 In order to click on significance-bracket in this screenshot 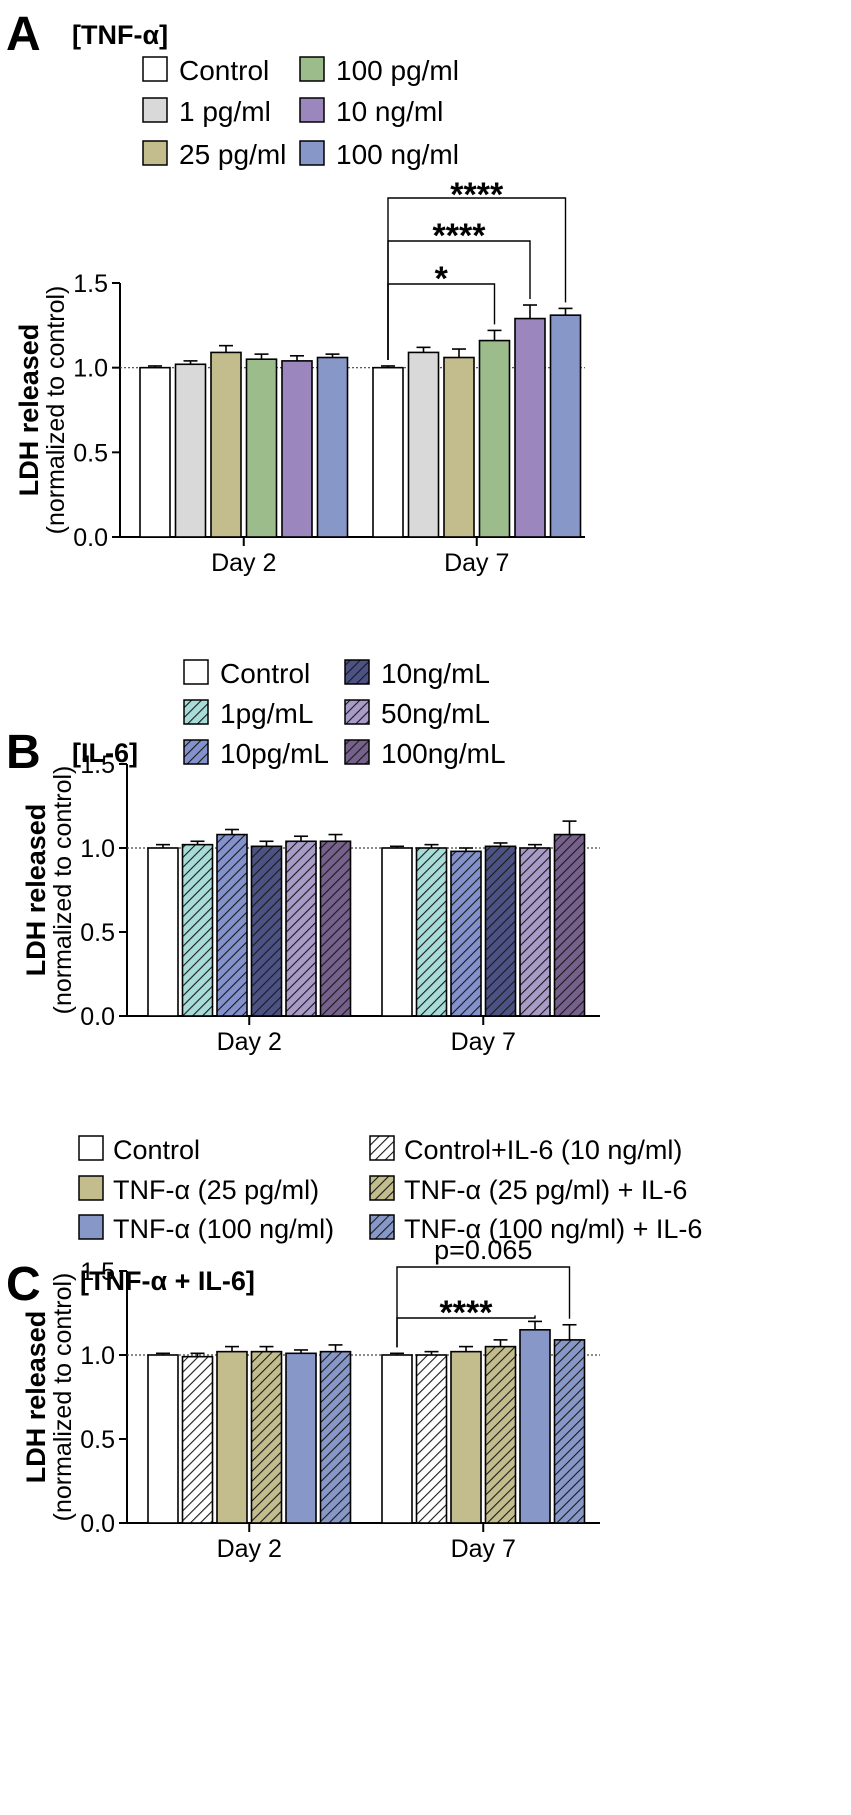, I will do `click(477, 278)`.